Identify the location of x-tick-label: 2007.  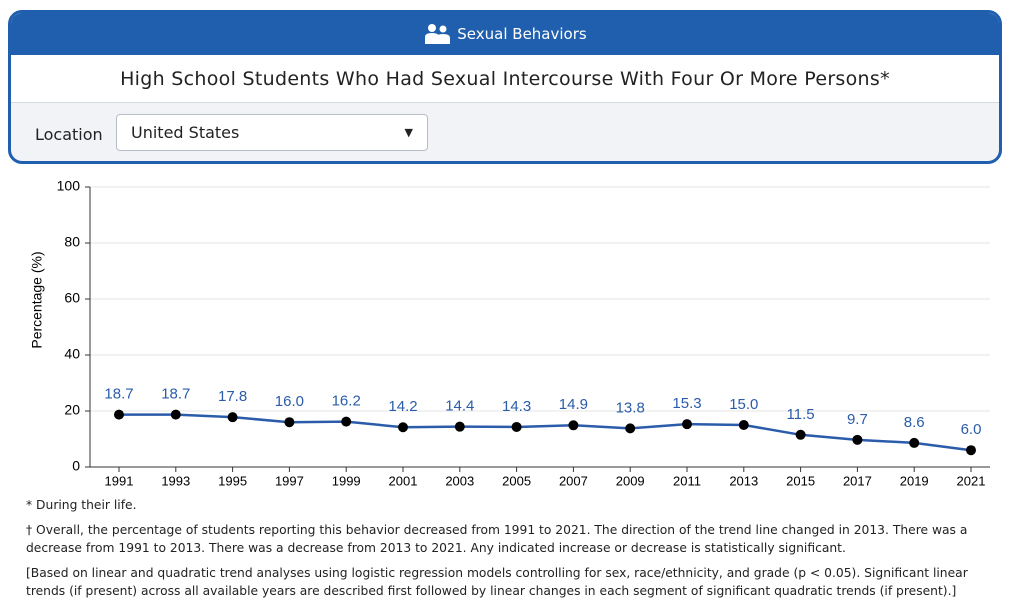
(573, 480).